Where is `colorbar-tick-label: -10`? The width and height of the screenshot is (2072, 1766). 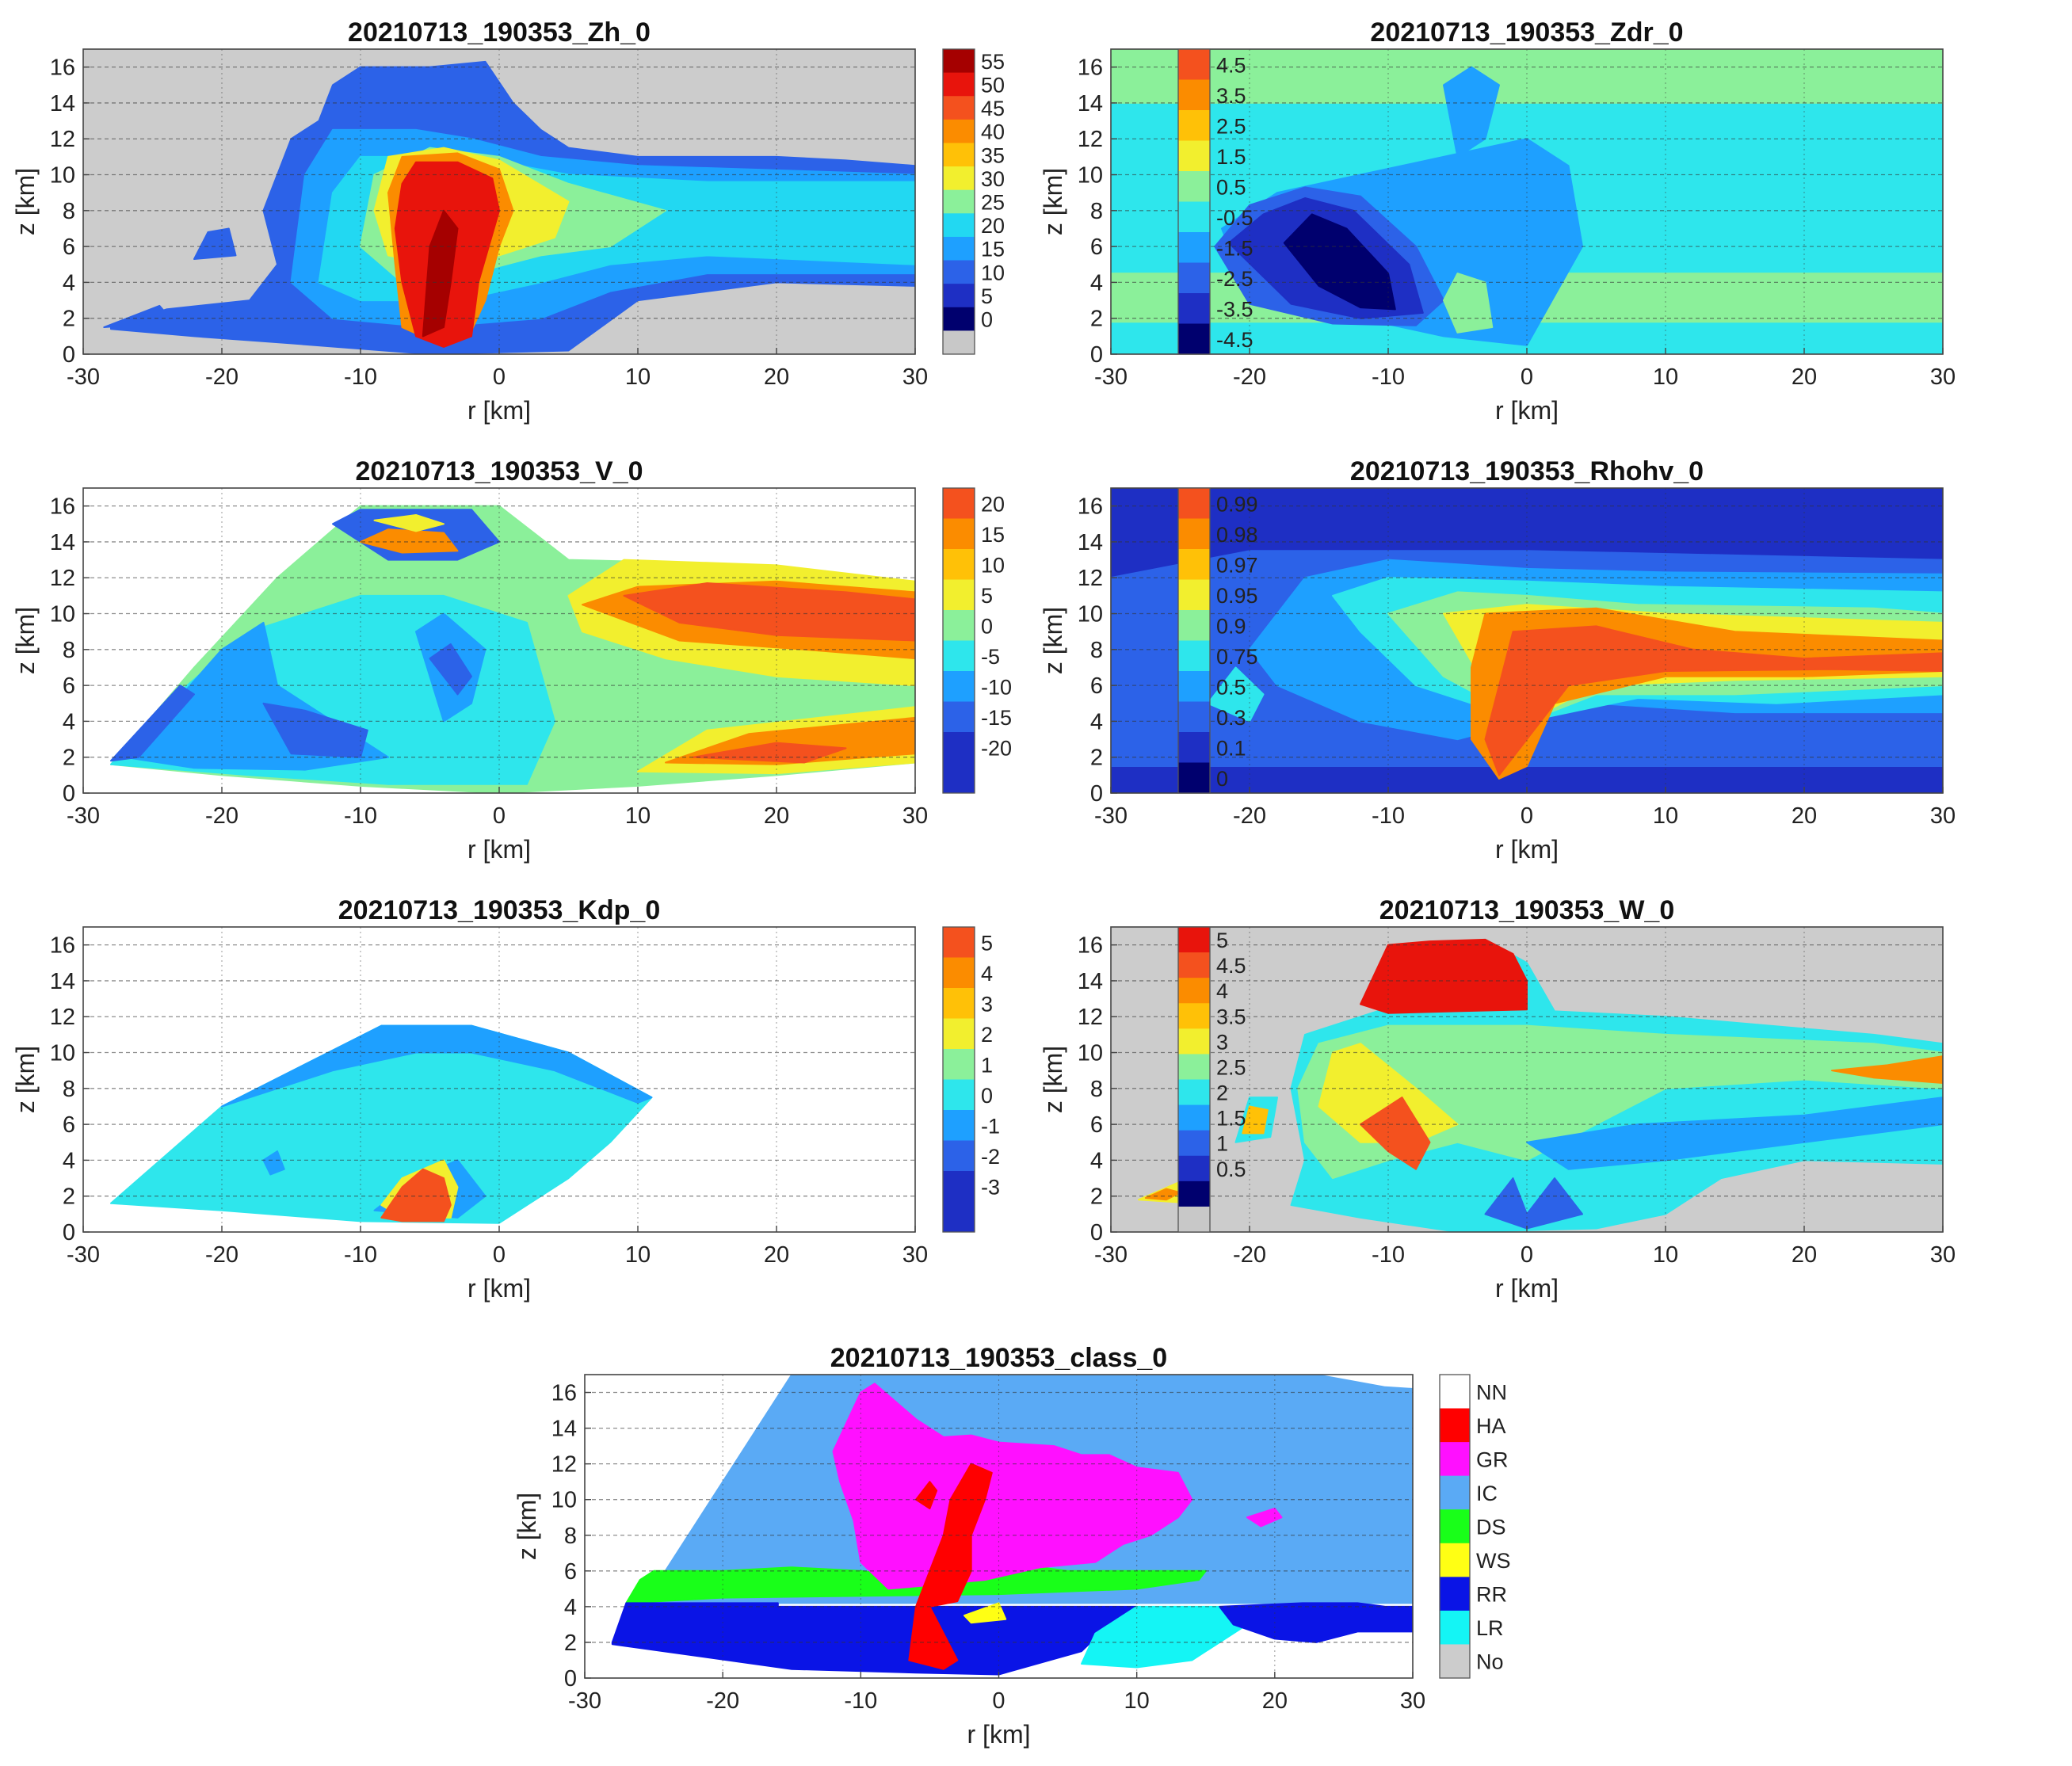 colorbar-tick-label: -10 is located at coordinates (997, 687).